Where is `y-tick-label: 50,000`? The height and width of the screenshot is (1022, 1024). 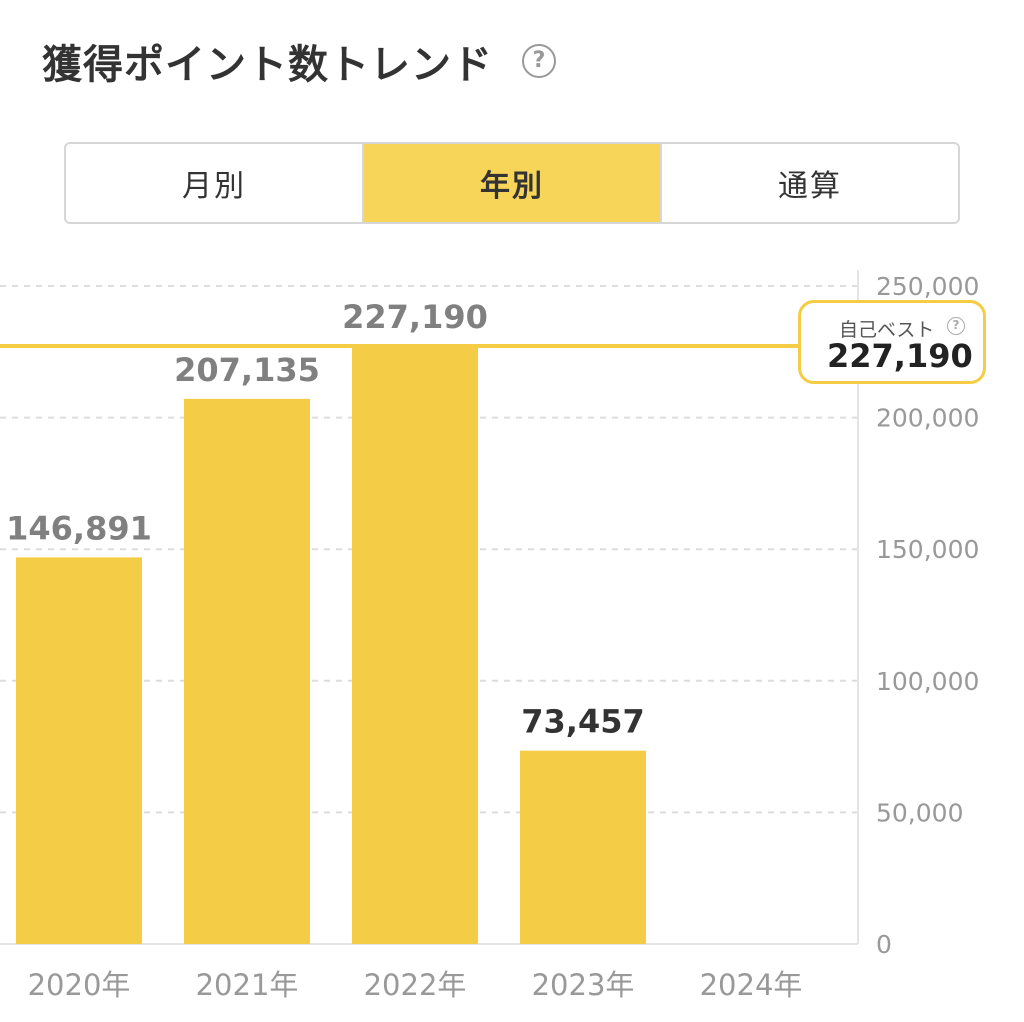 y-tick-label: 50,000 is located at coordinates (919, 812).